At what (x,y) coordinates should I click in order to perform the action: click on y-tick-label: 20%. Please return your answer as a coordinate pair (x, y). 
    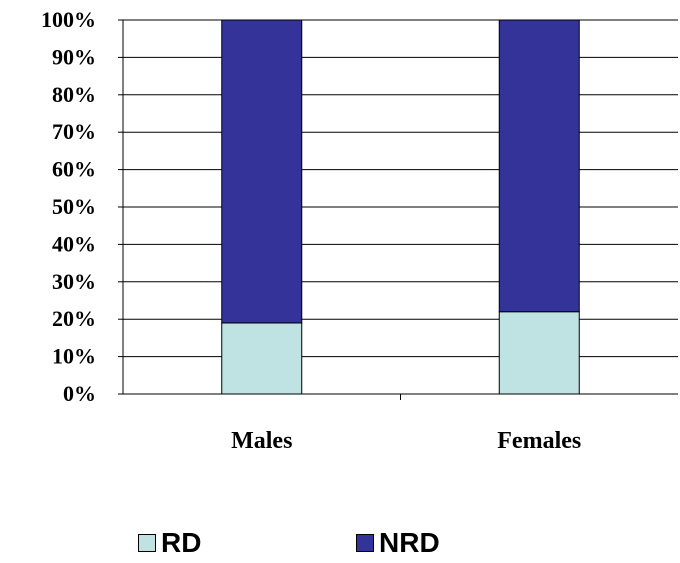
    Looking at the image, I should click on (74, 318).